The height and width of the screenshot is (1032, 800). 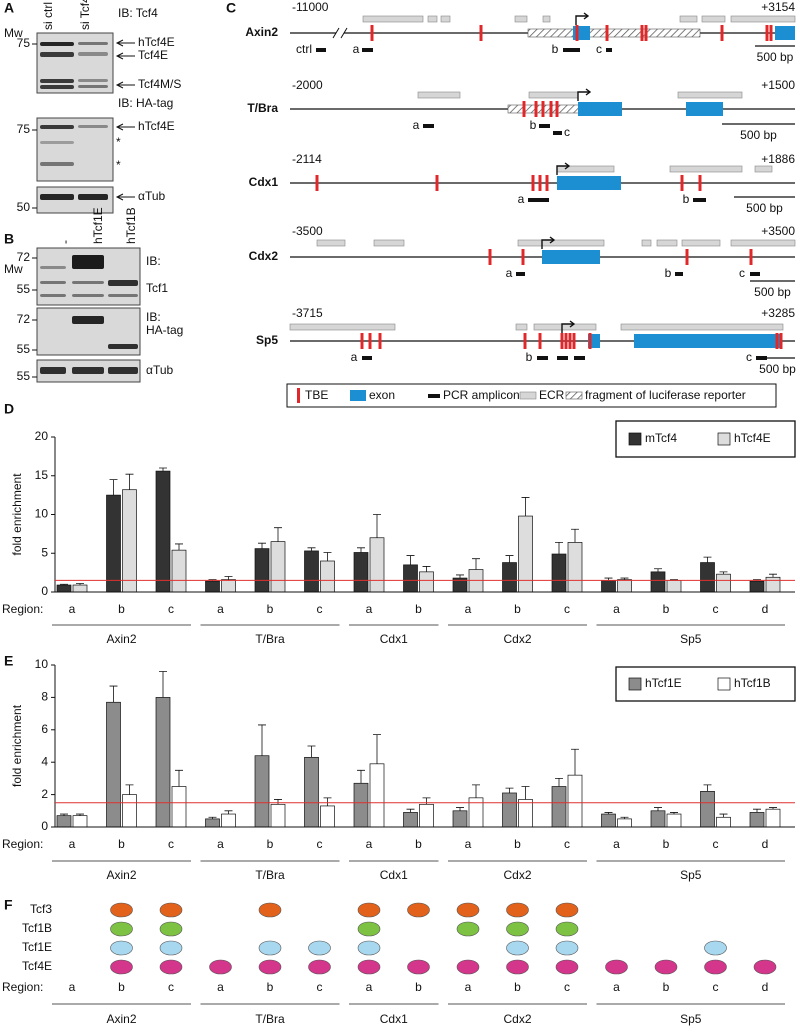 I want to click on legend-label: mTcf4, so click(x=661, y=438).